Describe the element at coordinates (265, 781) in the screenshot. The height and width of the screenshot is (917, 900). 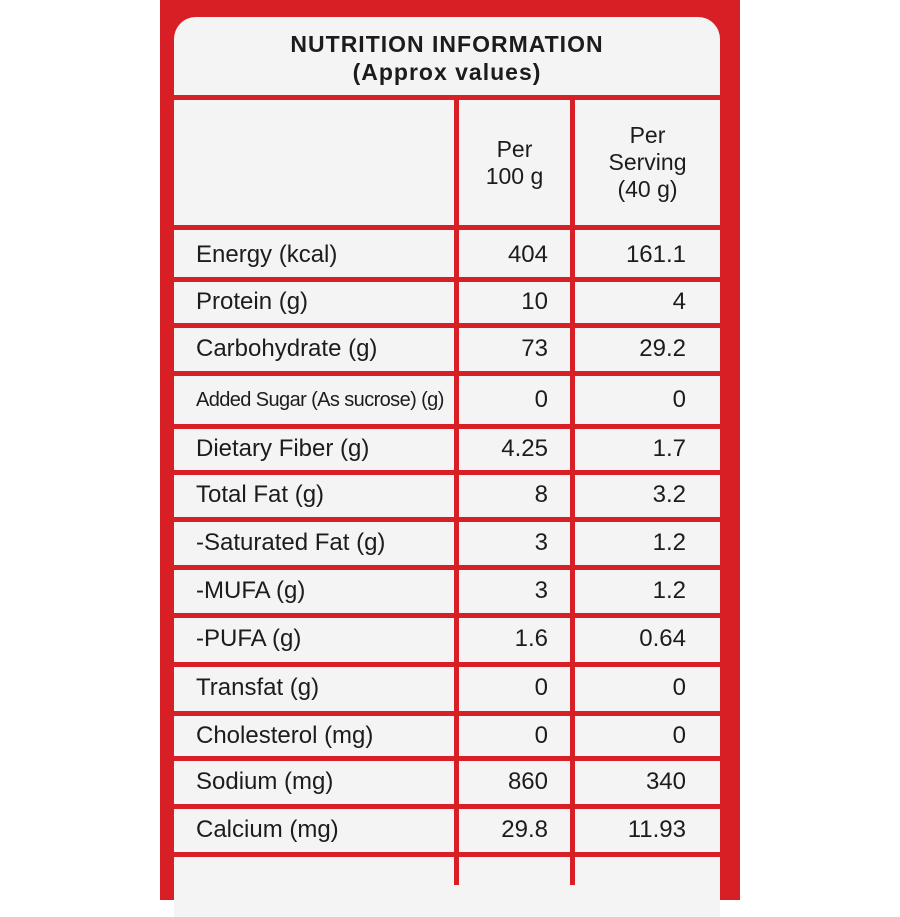
I see `nutrient-label: Sodium (mg)` at that location.